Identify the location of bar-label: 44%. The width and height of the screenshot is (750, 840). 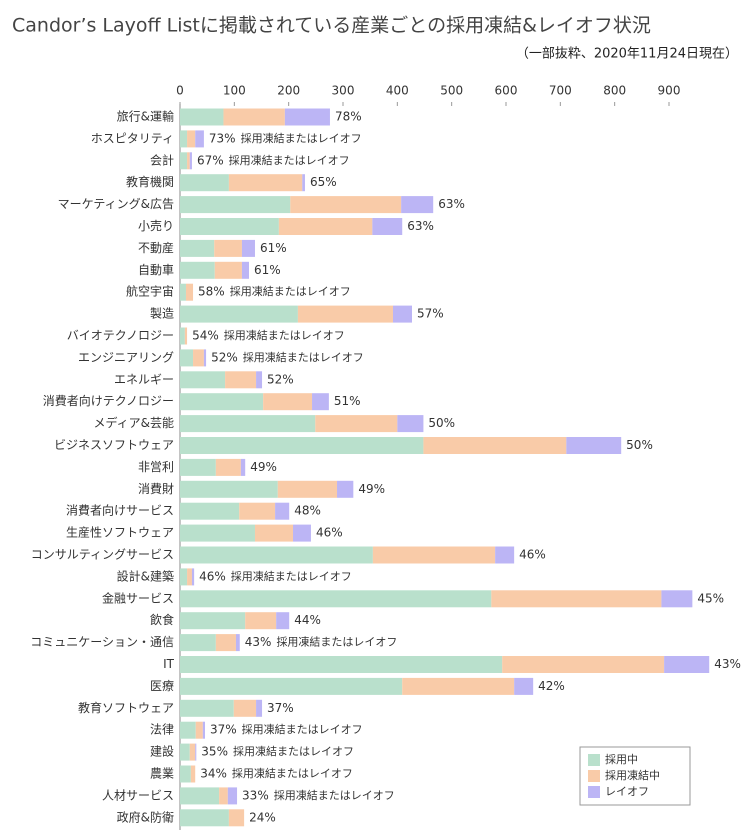
(307, 620).